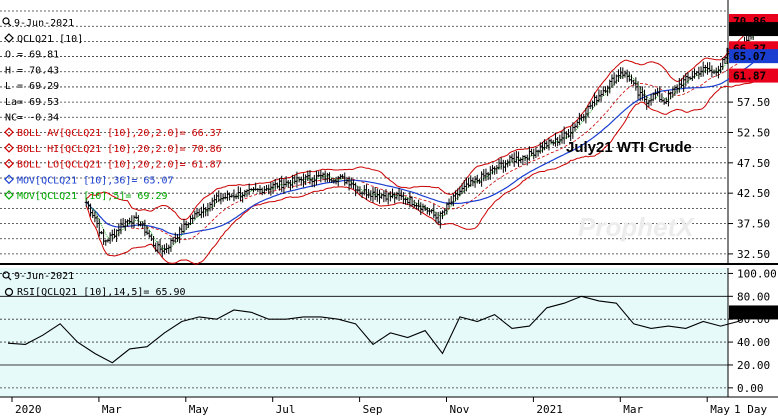  I want to click on price-y-axis-ticks: 32.50 37.50 42.50 47.50 52.50 57.50, so click(749, 178).